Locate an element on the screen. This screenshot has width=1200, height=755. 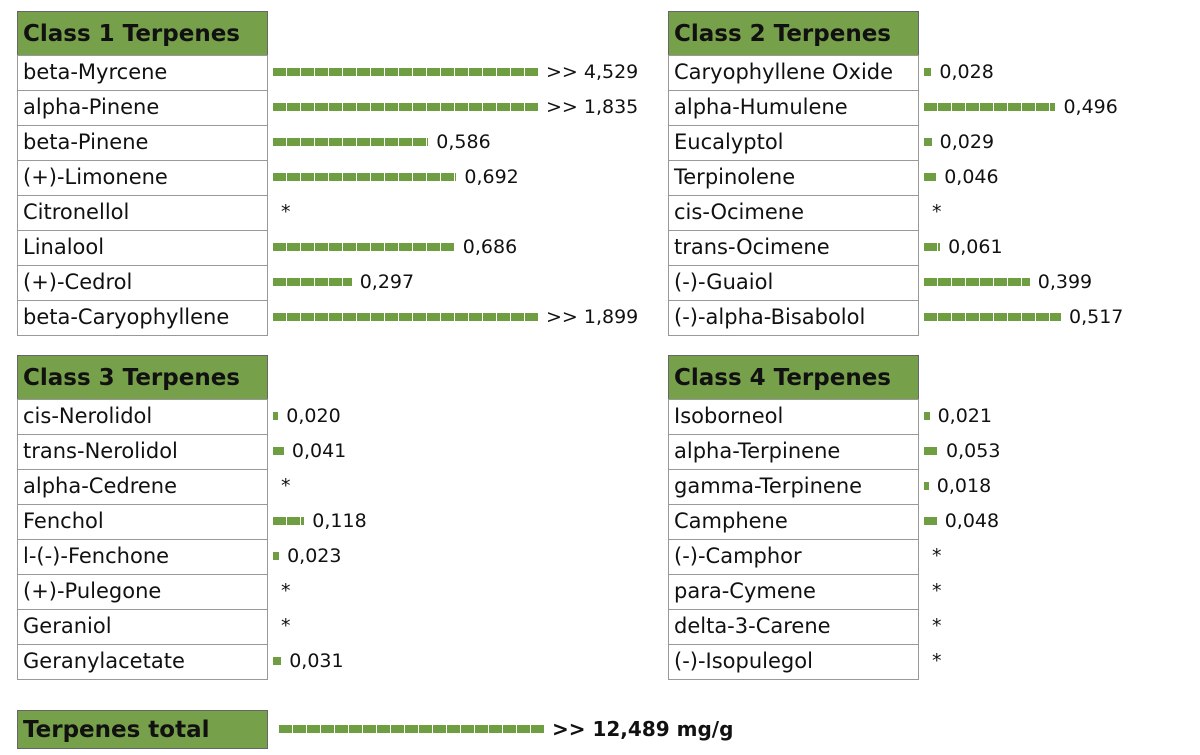
row-name: para-Cymene is located at coordinates (793, 592).